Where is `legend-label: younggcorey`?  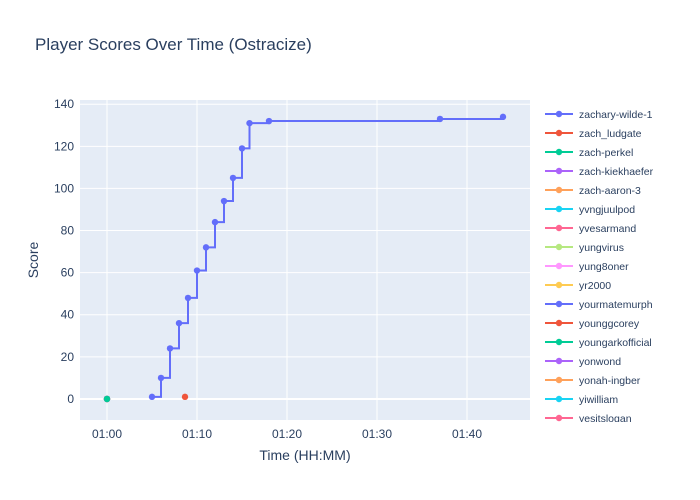
legend-label: younggcorey is located at coordinates (609, 324).